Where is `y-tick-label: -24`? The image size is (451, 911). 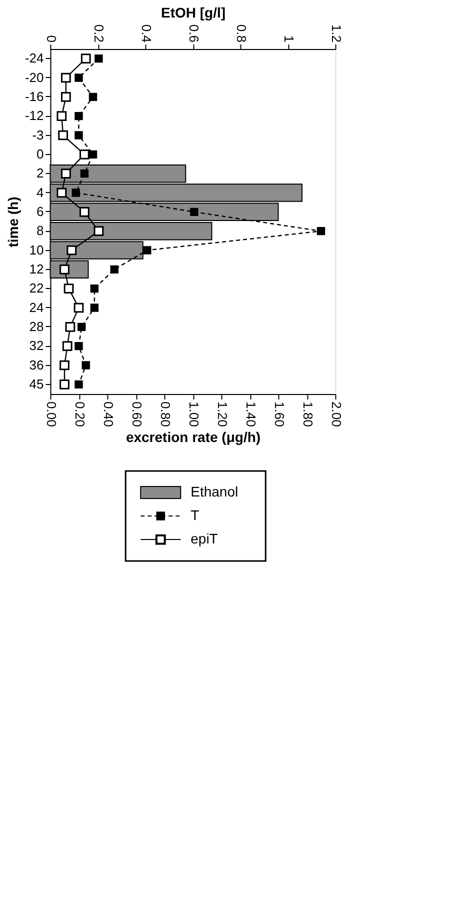 y-tick-label: -24 is located at coordinates (34, 58).